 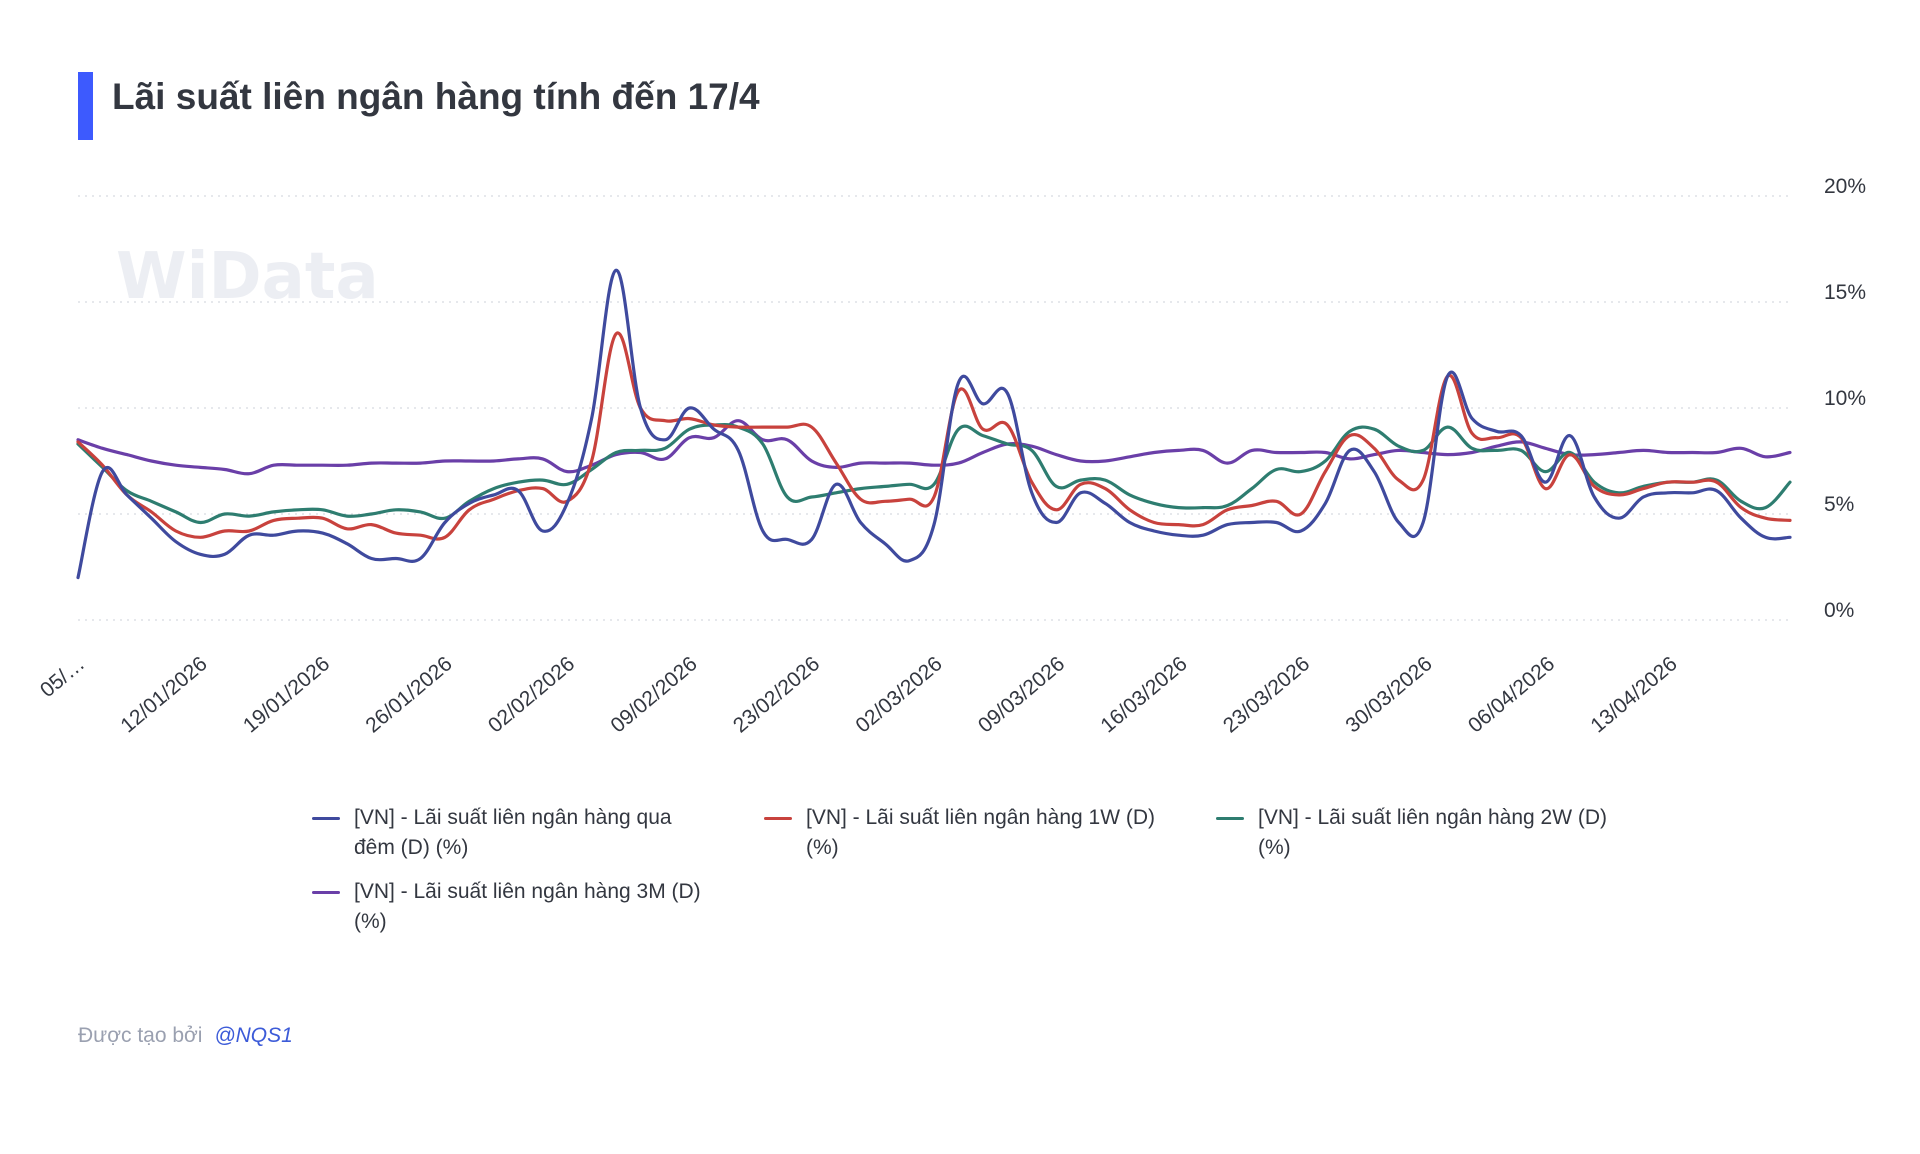 I want to click on footer-credit: Được tạo bởi @NQS1, so click(x=185, y=1036).